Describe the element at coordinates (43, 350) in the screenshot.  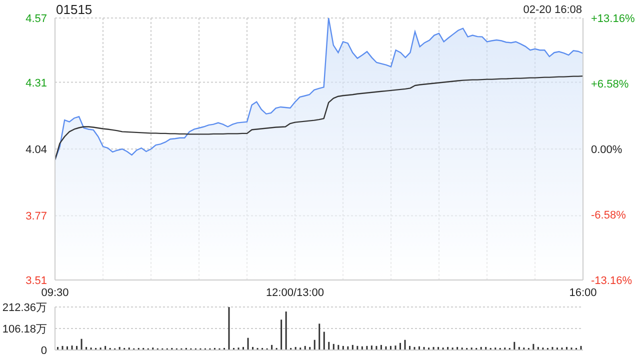
I see `y-tick-label: 0` at that location.